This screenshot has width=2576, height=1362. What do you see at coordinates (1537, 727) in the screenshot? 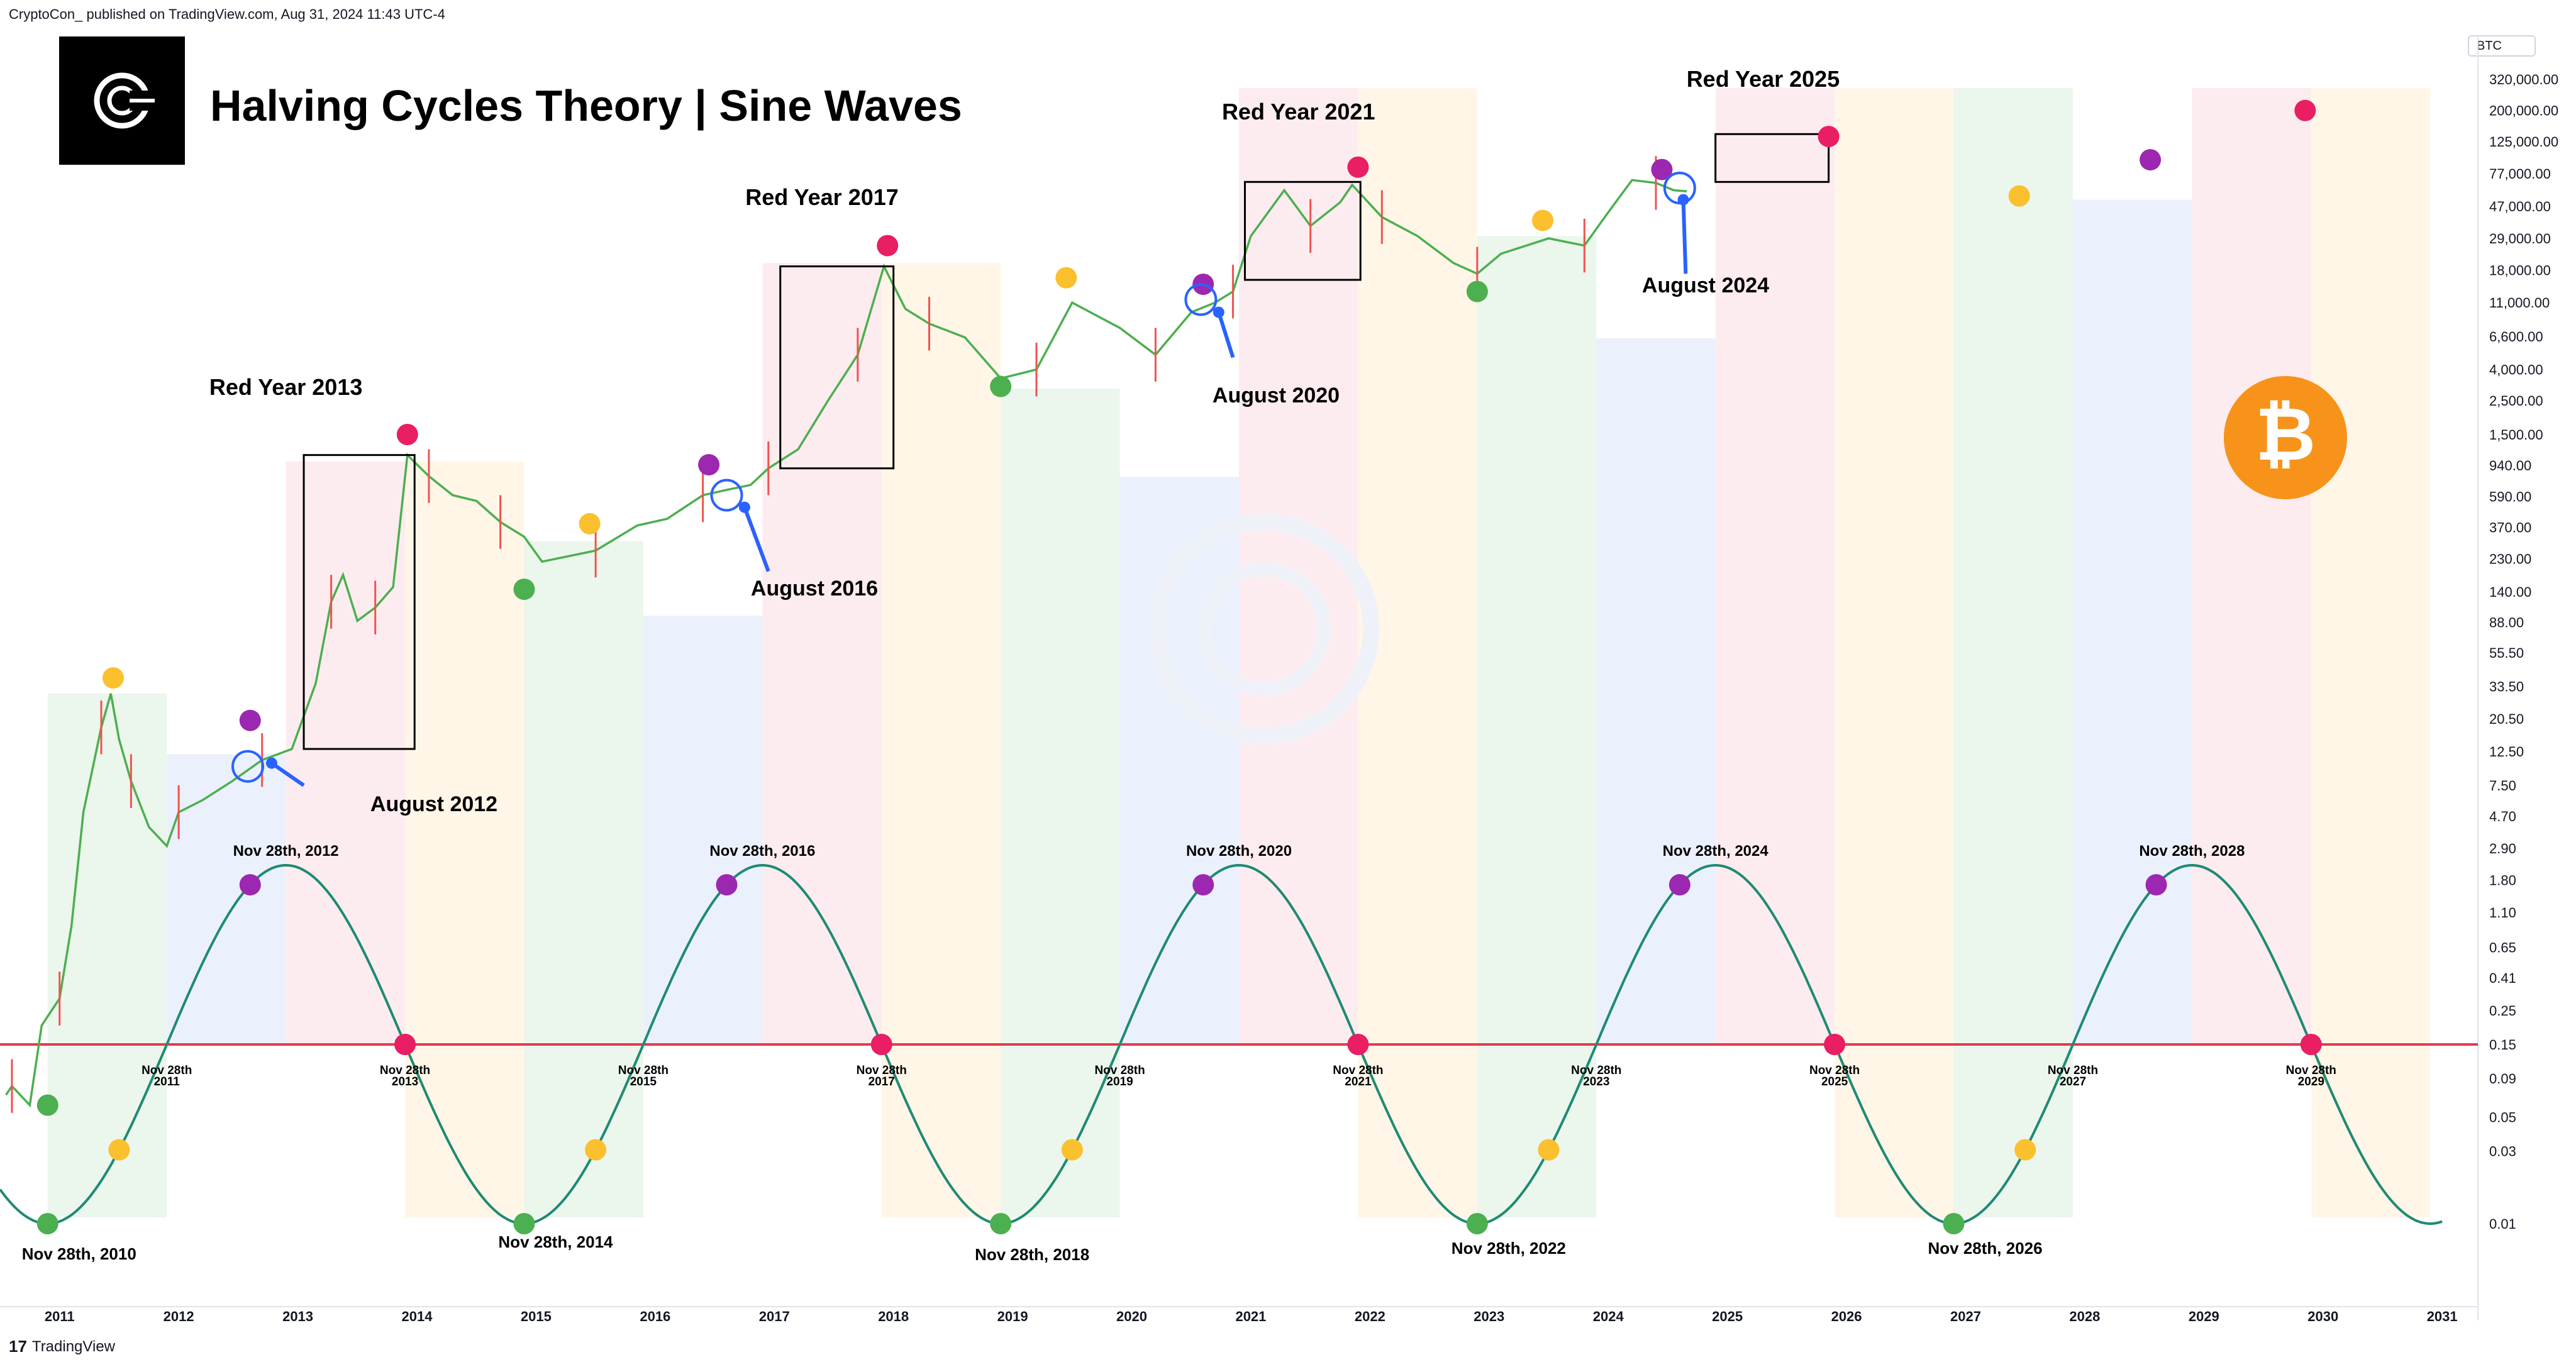
I see `cycle-zone-green` at bounding box center [1537, 727].